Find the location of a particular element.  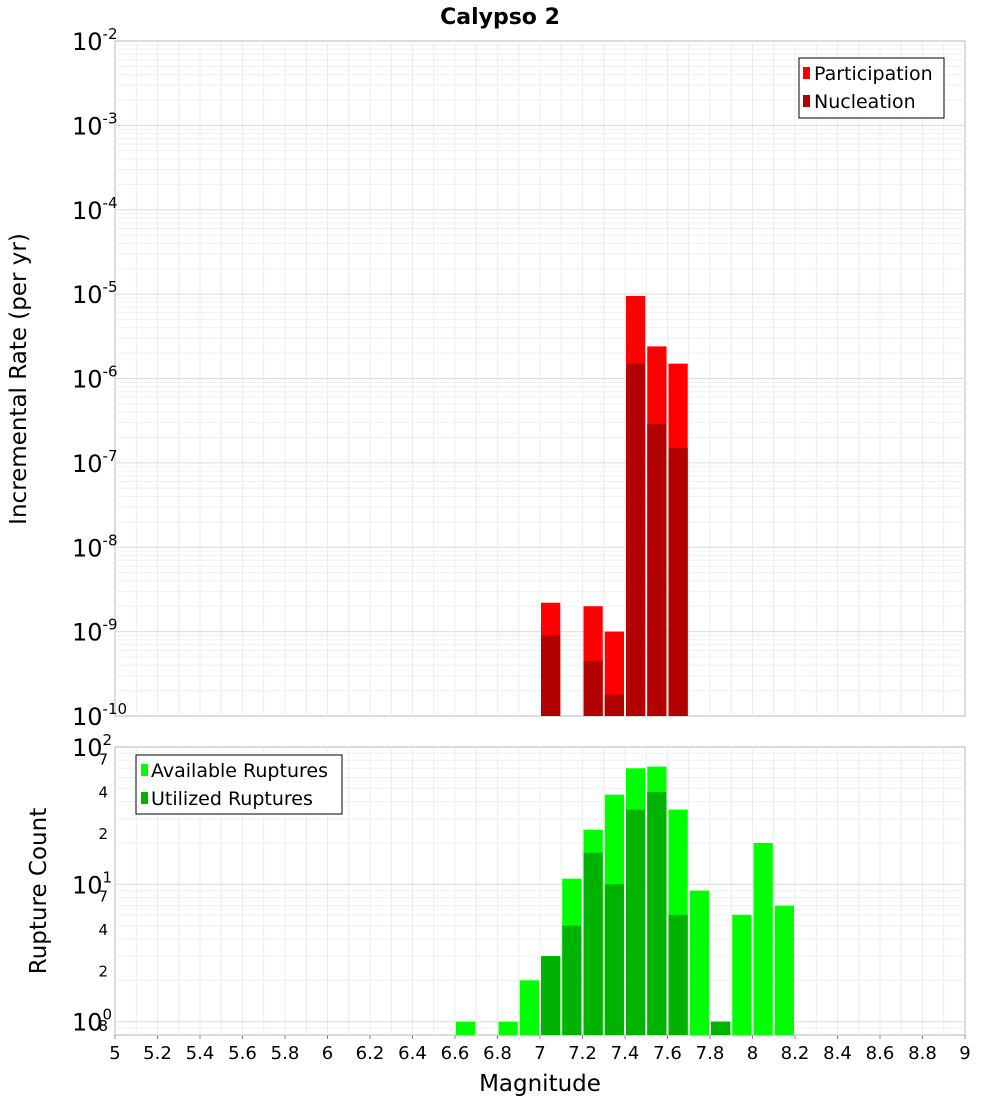

x-tick-label: 8.4 is located at coordinates (837, 1053).